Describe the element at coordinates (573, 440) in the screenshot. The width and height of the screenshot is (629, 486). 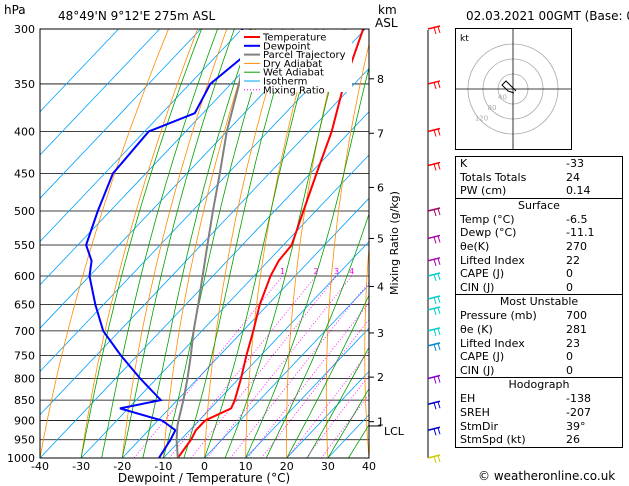
I see `hodograph-stat-value: 26` at that location.